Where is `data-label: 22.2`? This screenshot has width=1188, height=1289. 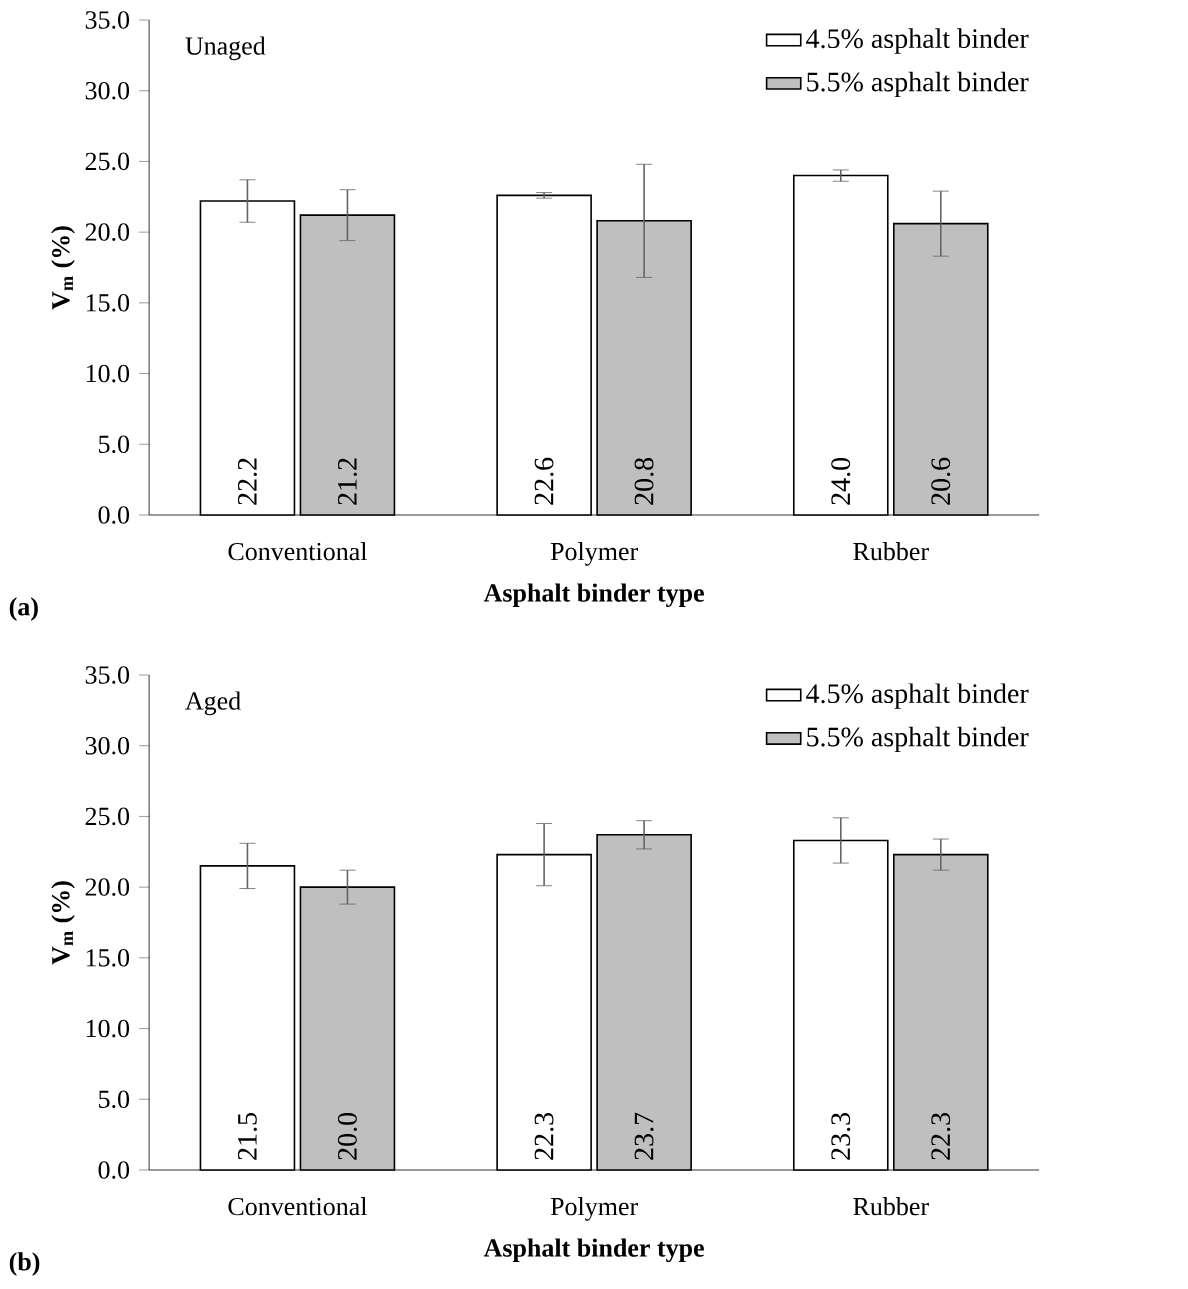
data-label: 22.2 is located at coordinates (247, 481).